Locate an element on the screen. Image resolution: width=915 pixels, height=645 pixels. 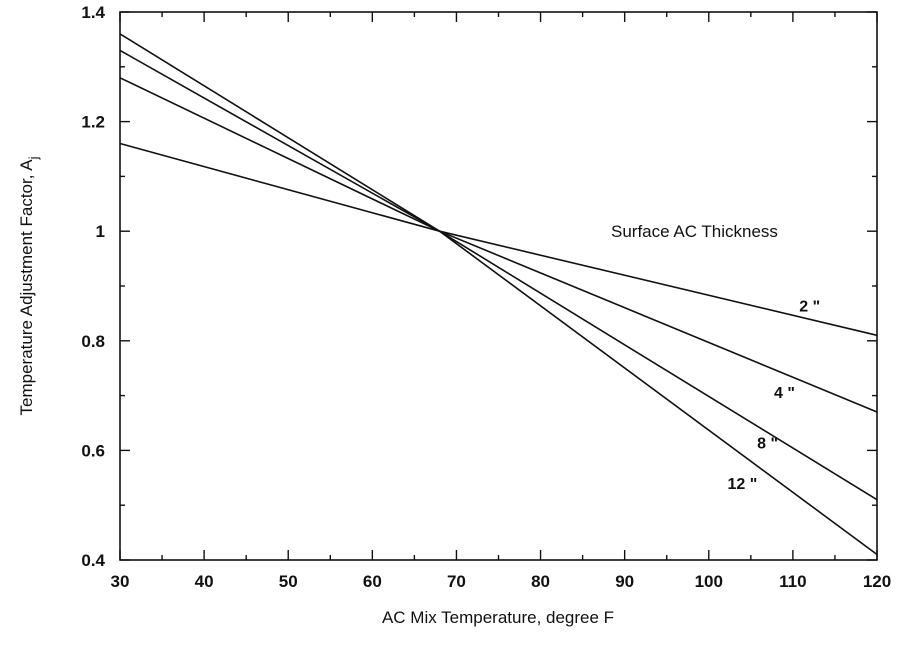
x-tick-label: 110 is located at coordinates (792, 581).